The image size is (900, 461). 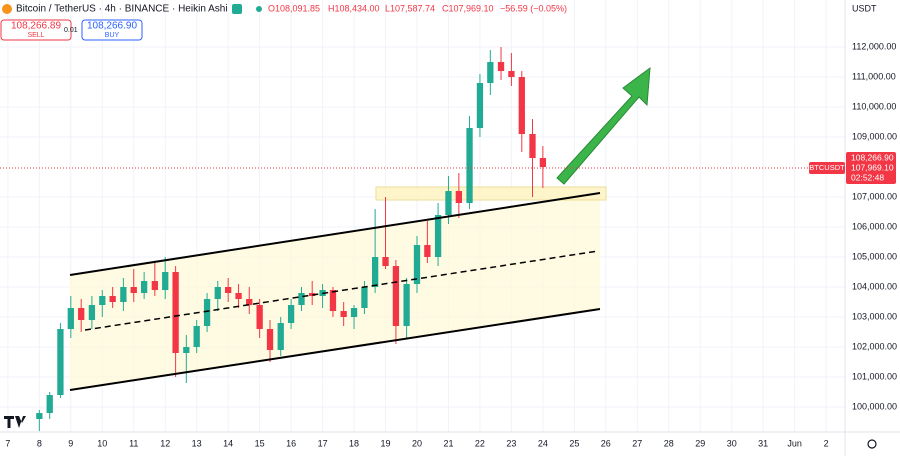 I want to click on symbol-tag-text: BTCUSDT, so click(x=827, y=167).